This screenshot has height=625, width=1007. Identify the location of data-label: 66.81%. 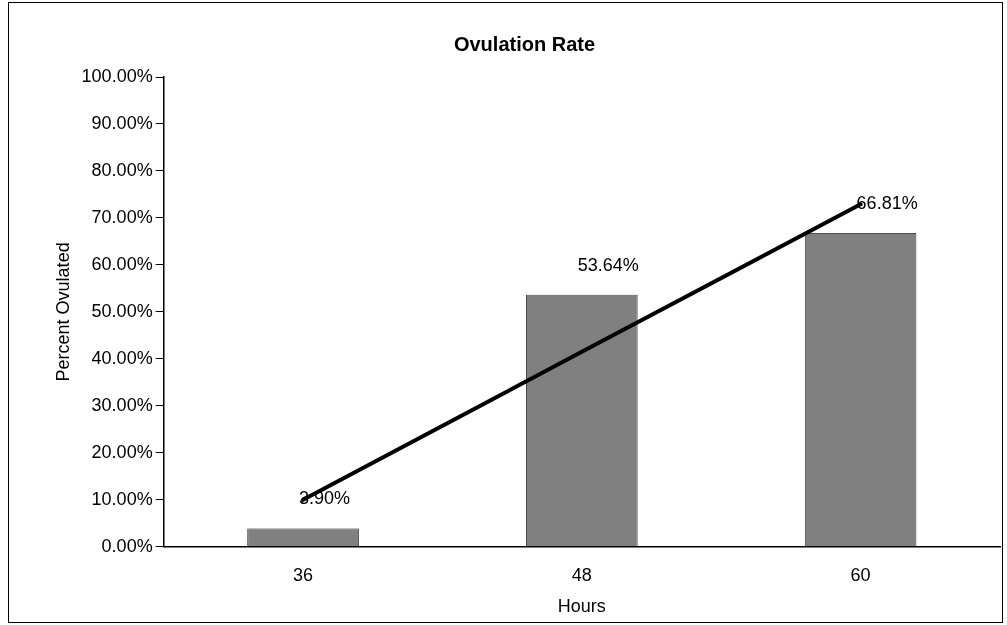
(887, 202).